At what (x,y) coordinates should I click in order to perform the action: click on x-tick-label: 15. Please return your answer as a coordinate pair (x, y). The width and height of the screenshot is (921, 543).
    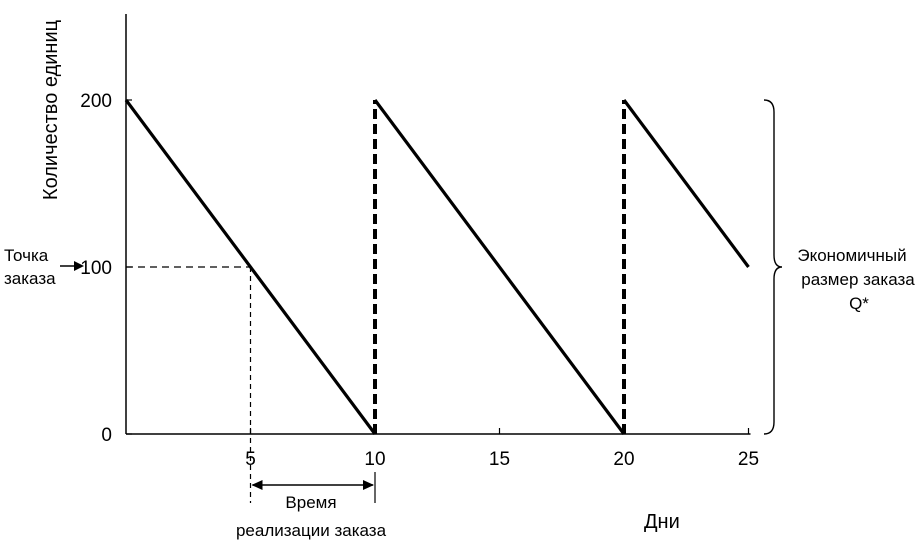
    Looking at the image, I should click on (499, 459).